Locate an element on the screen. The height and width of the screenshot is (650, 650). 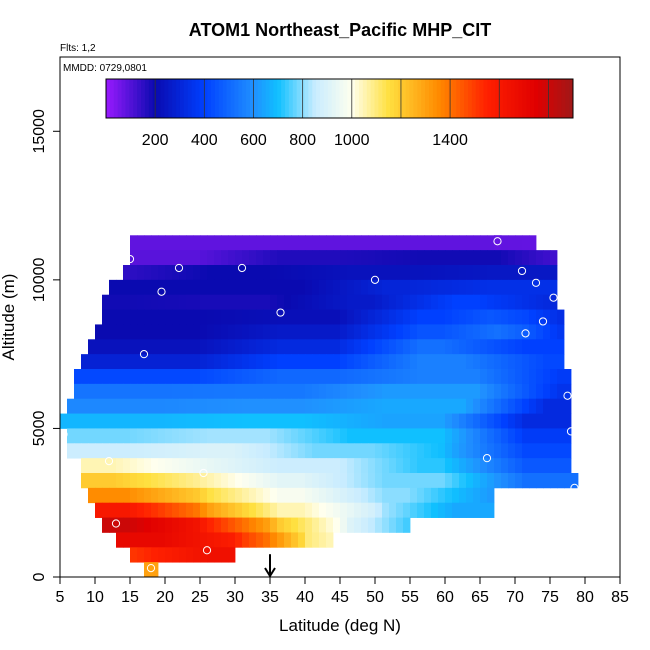
x-tick-label: 30 is located at coordinates (235, 597).